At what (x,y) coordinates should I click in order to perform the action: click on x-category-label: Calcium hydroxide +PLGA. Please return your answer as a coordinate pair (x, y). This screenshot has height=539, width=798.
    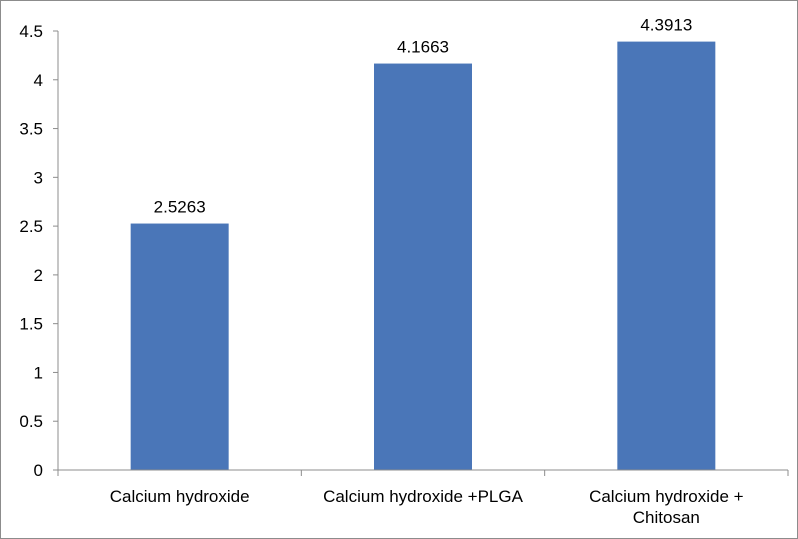
    Looking at the image, I should click on (423, 496).